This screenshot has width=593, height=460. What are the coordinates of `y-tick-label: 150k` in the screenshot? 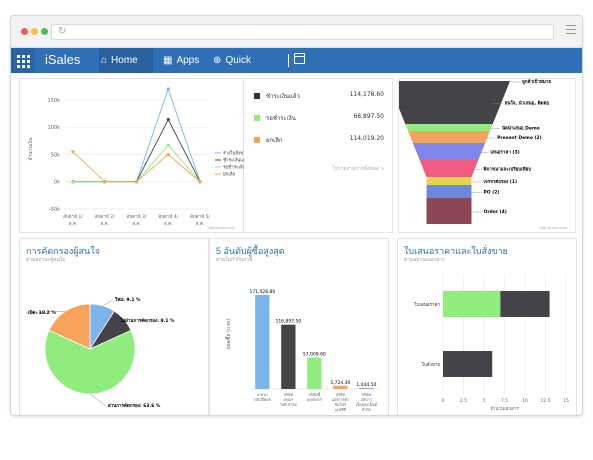 It's located at (54, 101).